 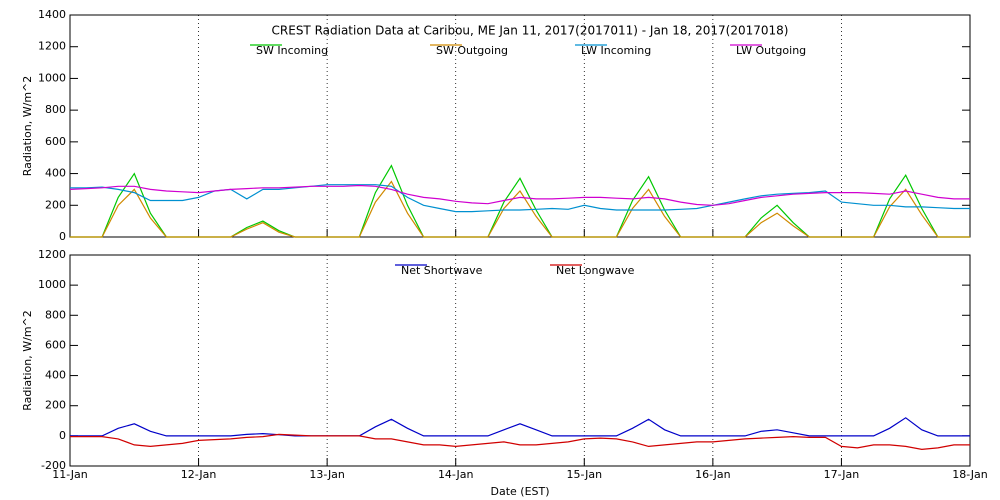 What do you see at coordinates (292, 50) in the screenshot?
I see `legend-label: SW Incoming` at bounding box center [292, 50].